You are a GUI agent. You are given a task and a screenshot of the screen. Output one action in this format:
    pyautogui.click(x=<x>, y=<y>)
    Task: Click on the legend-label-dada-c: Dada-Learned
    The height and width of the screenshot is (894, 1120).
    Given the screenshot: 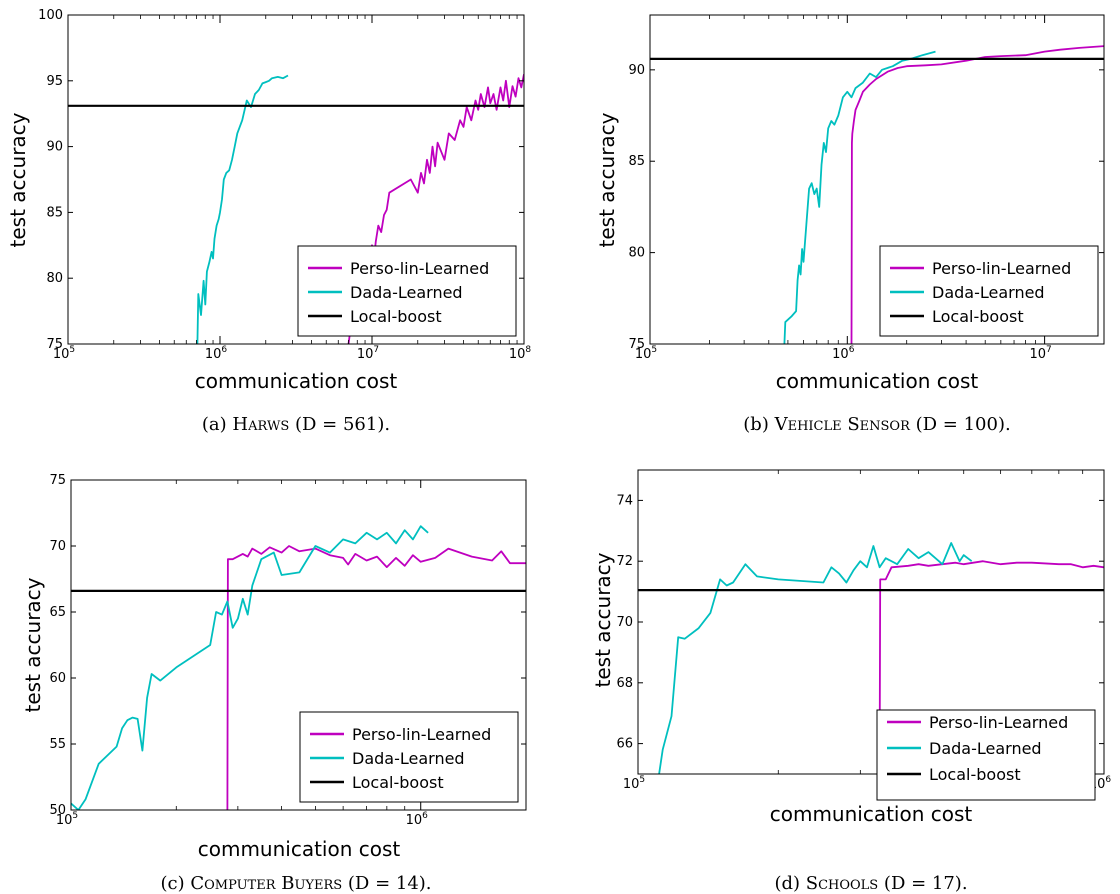 What is the action you would take?
    pyautogui.click(x=408, y=758)
    